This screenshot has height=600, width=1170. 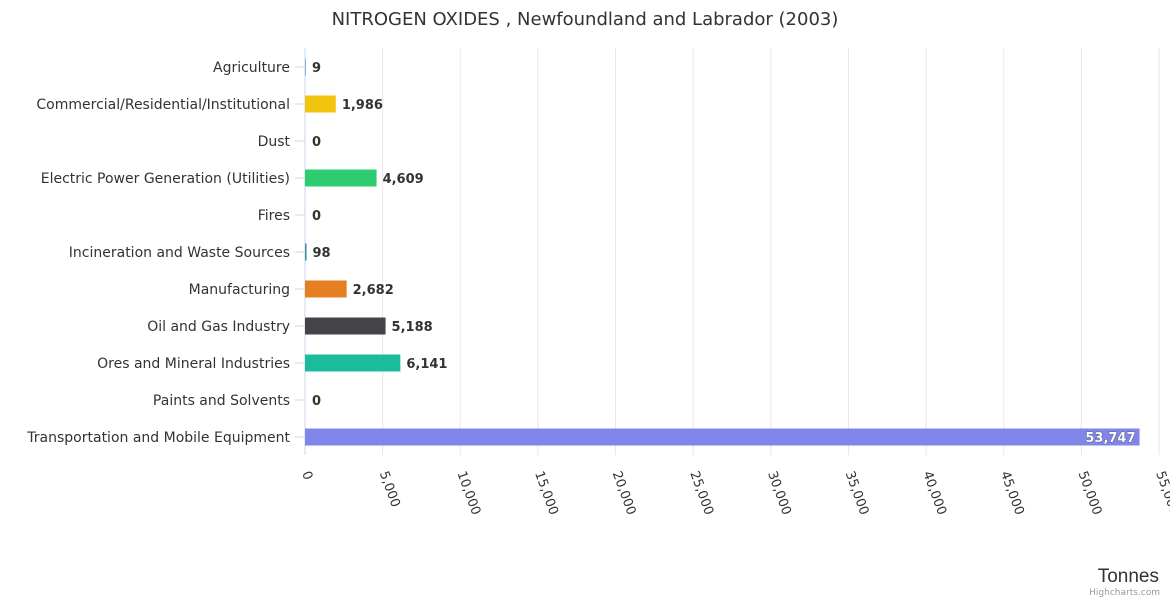 I want to click on tick-label: 50,000, so click(x=1090, y=493).